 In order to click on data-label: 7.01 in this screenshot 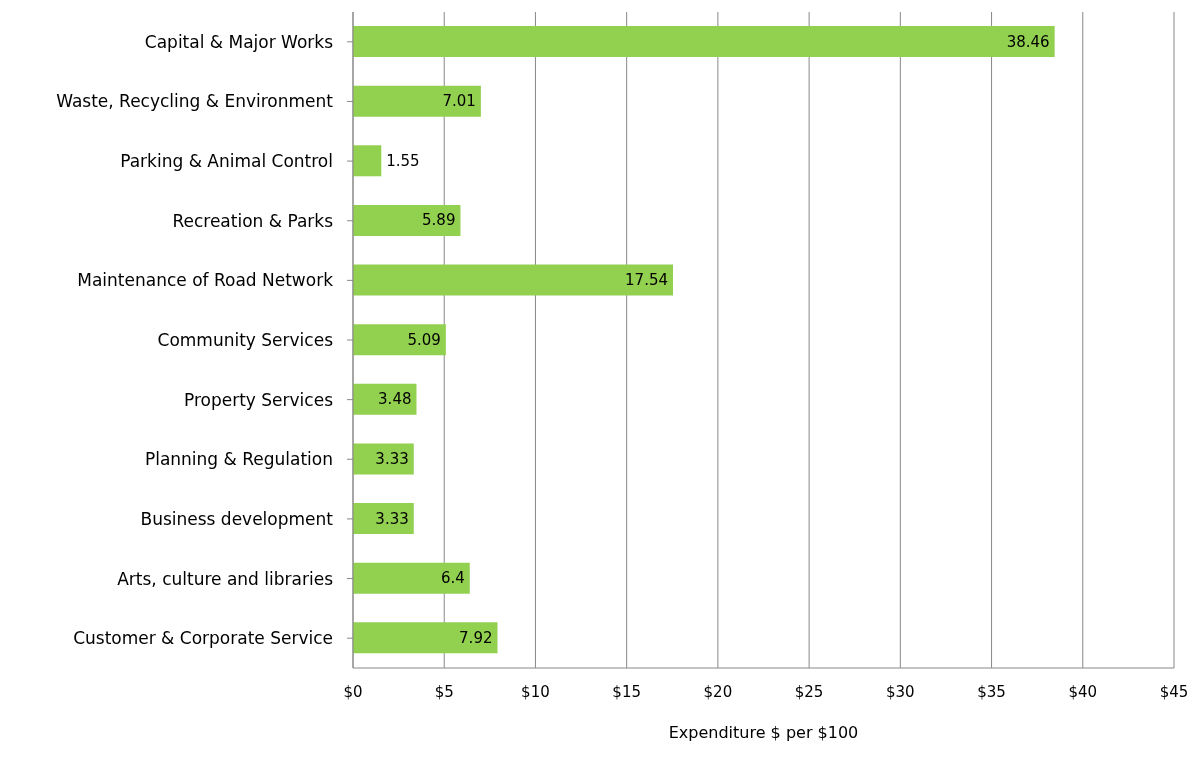, I will do `click(459, 101)`.